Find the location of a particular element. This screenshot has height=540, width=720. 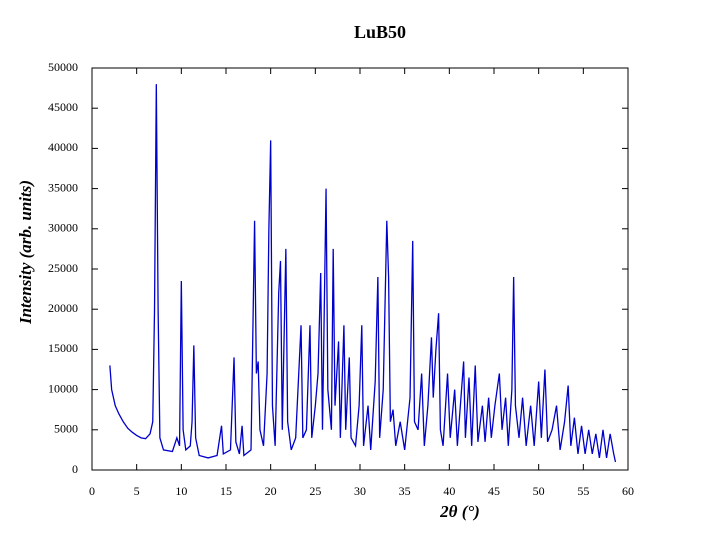

y-tick-label: 50000 is located at coordinates (63, 67).